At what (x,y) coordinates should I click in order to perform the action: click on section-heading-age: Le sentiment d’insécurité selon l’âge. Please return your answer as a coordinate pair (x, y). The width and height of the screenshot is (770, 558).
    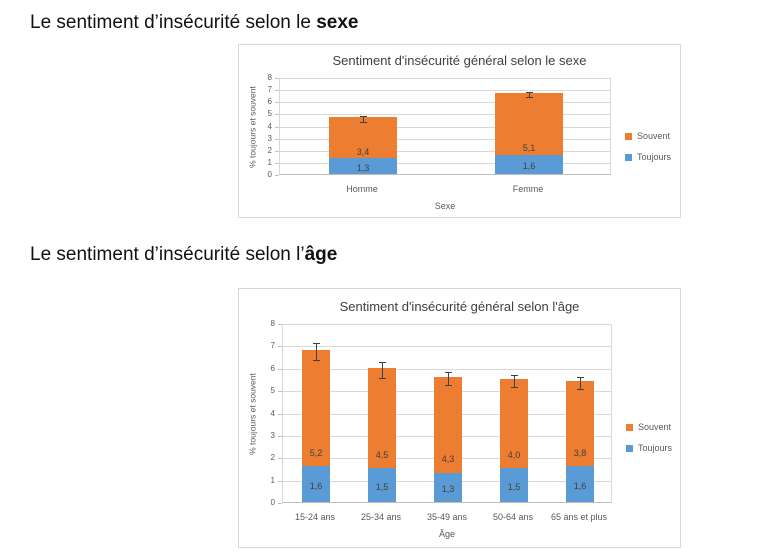
    Looking at the image, I should click on (183, 255).